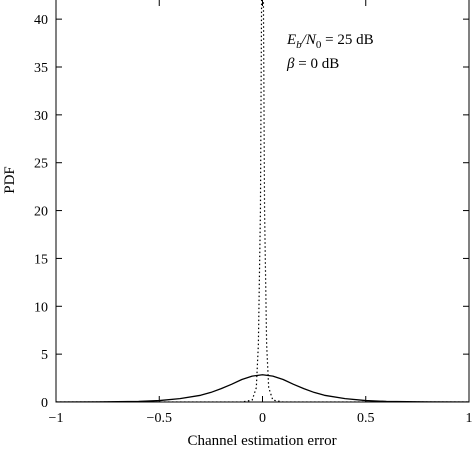 This screenshot has width=474, height=474. Describe the element at coordinates (41, 307) in the screenshot. I see `y-tick-label: 10` at that location.